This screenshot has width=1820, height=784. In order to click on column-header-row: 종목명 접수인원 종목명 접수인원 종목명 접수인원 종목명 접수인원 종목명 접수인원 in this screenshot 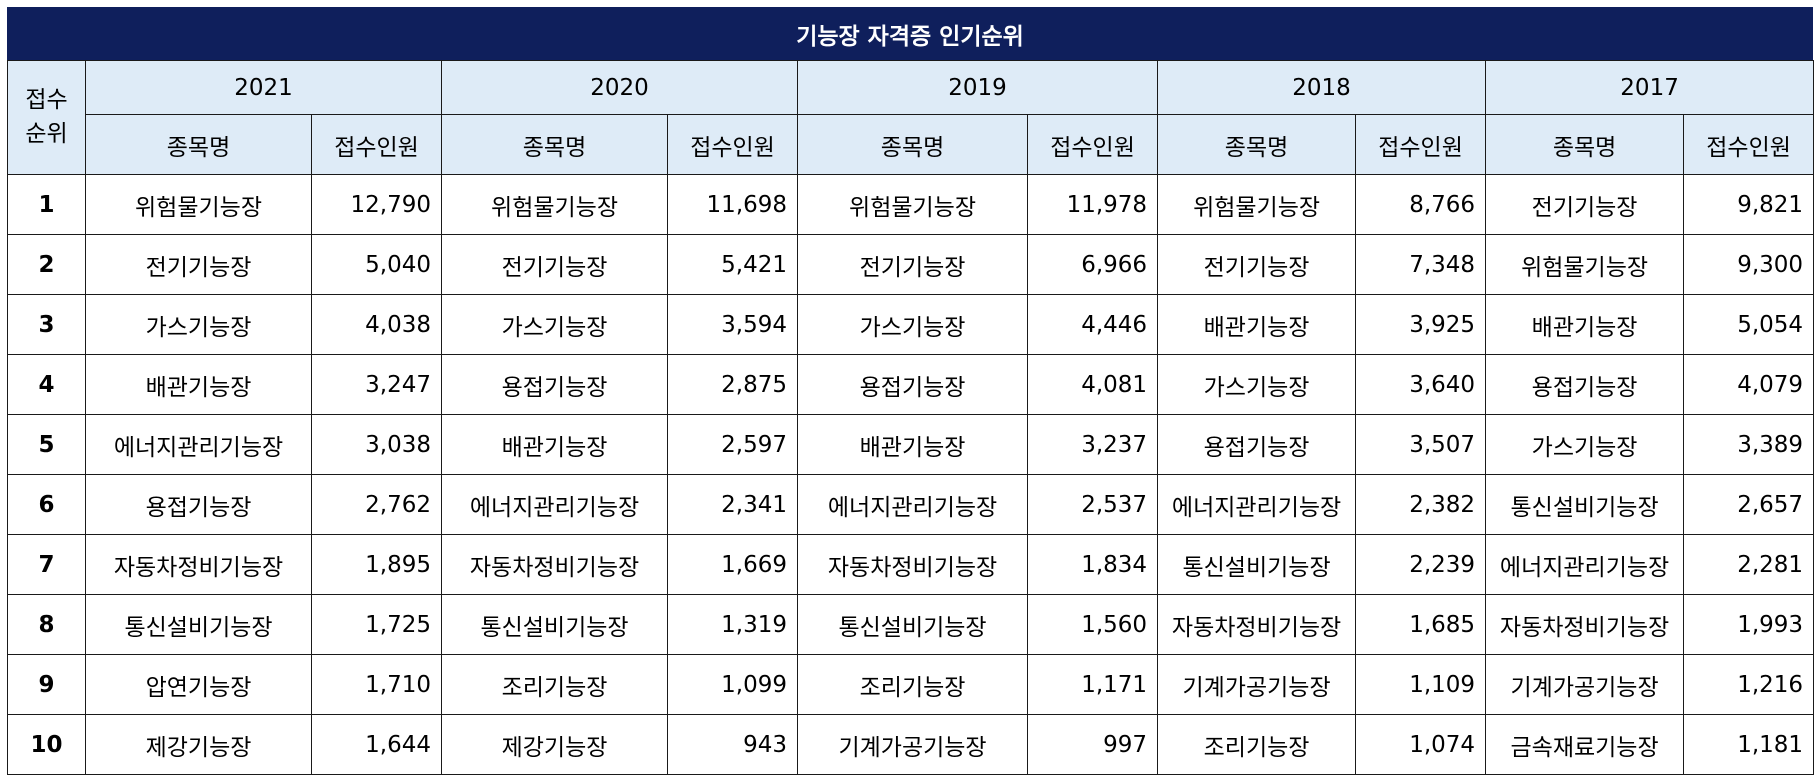, I will do `click(911, 144)`.